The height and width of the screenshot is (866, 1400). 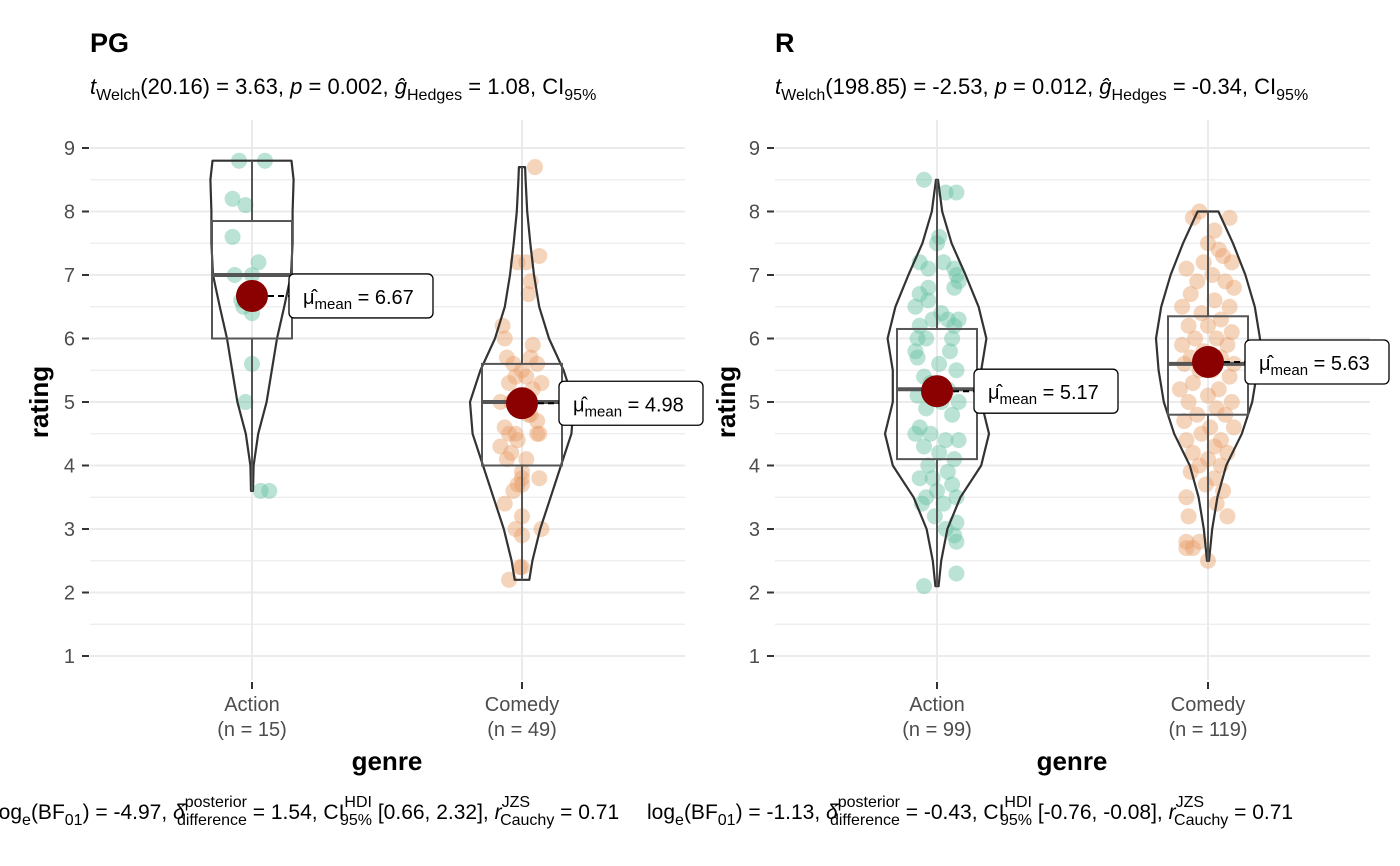 I want to click on y-tick-label: 8, so click(x=754, y=213).